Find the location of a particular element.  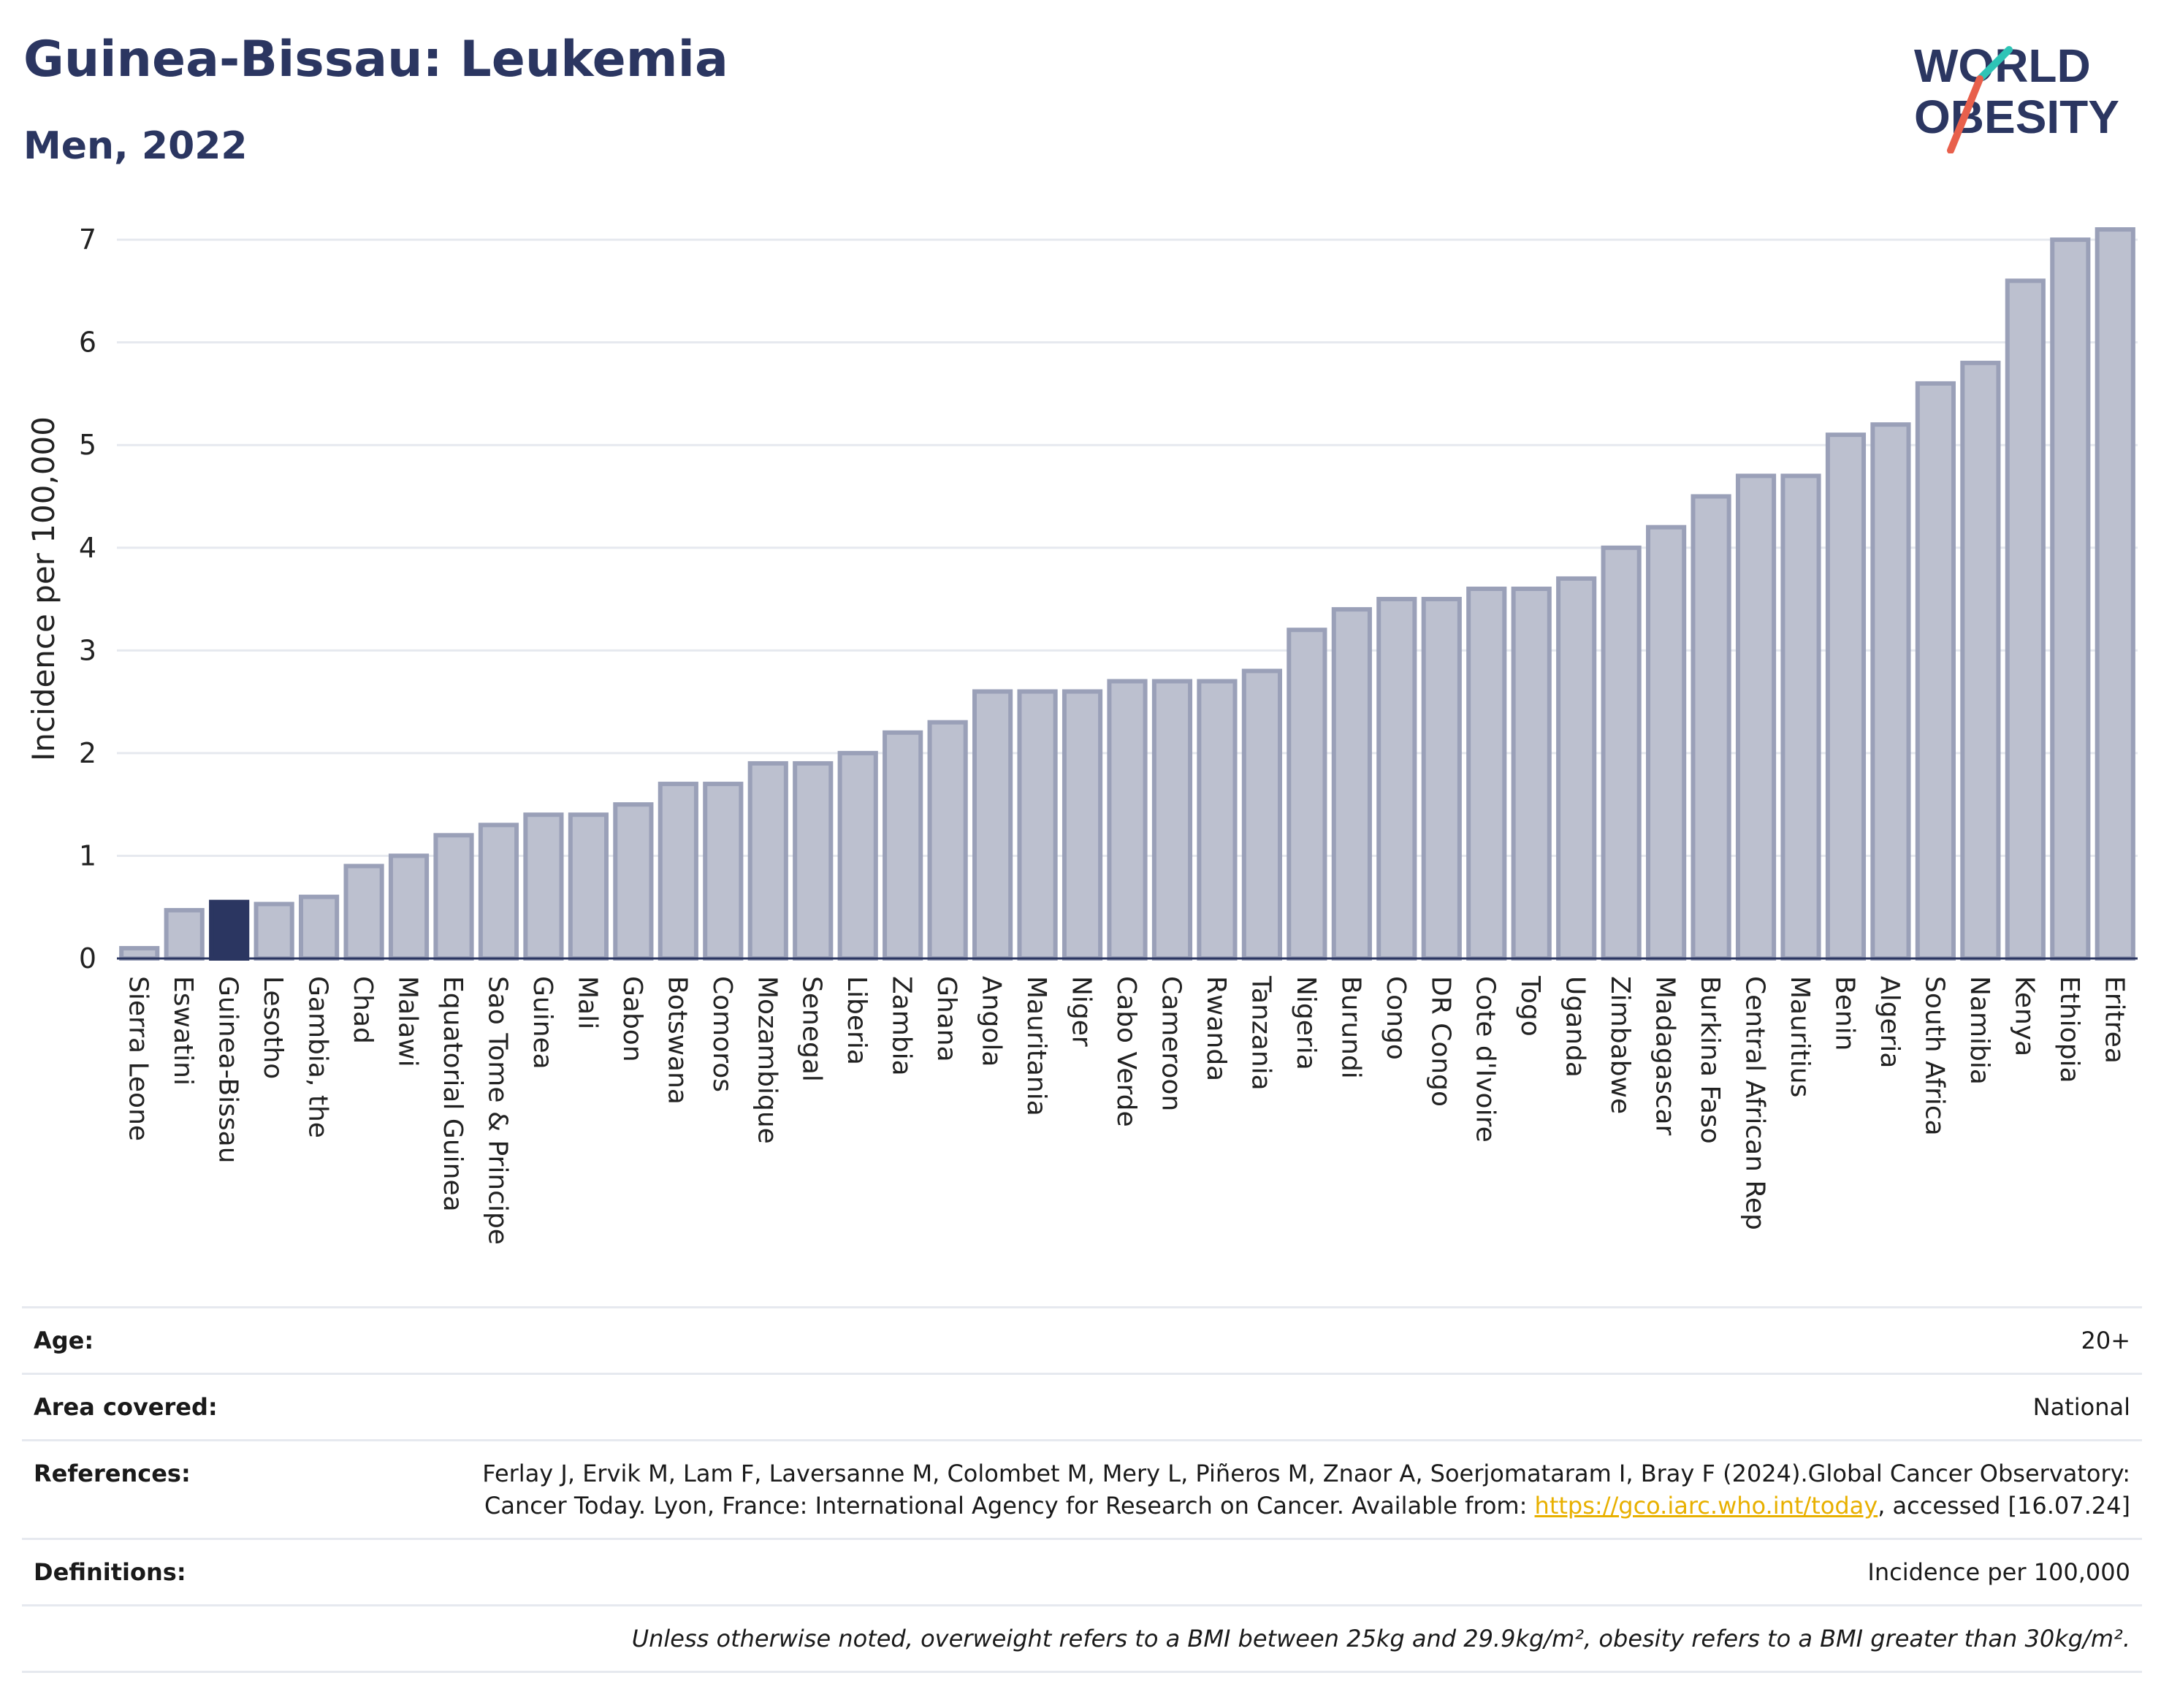

x-tick-label: Liberia is located at coordinates (857, 1021).